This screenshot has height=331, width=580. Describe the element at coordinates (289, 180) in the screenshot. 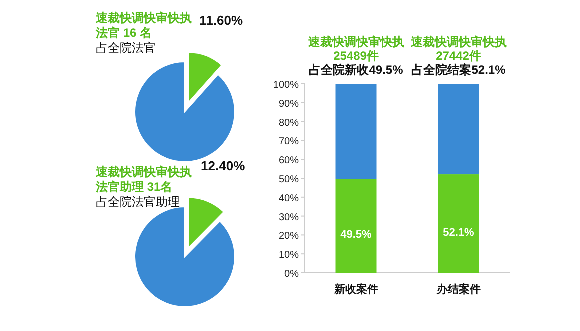

I see `y-tick-label: 50%` at that location.